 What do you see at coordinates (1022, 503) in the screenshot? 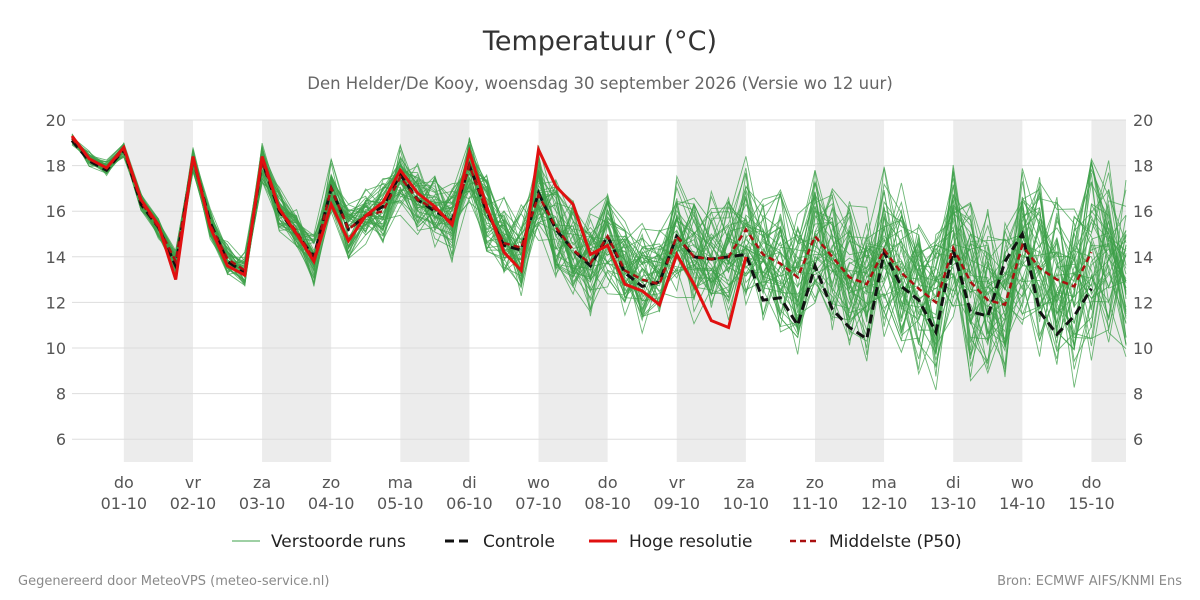
I see `x-tick-date: 14-10` at bounding box center [1022, 503].